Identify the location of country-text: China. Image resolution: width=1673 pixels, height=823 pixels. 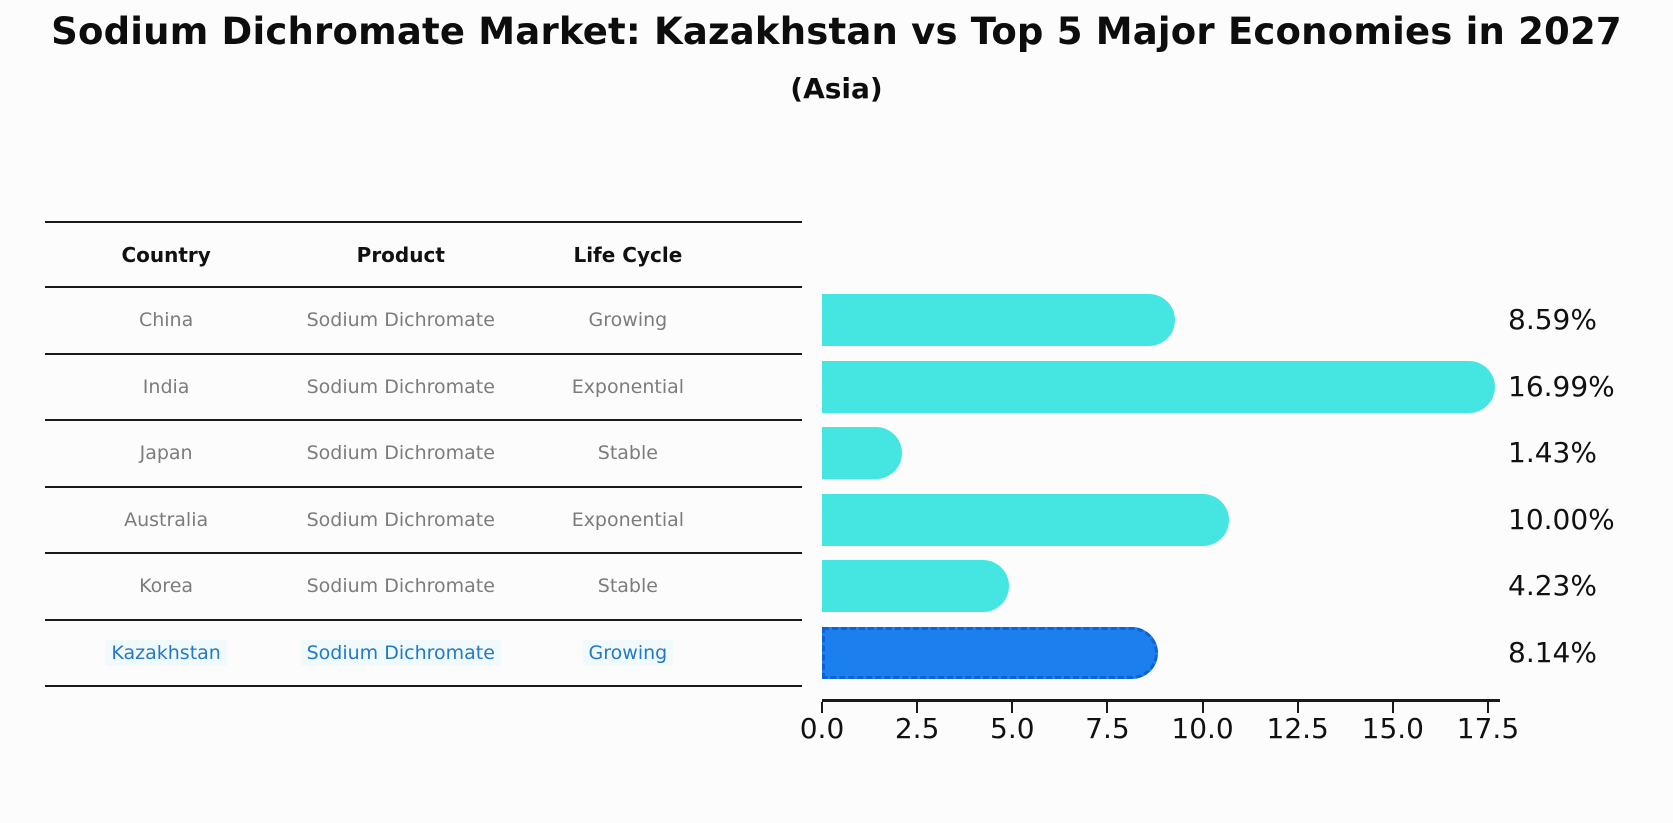
(166, 320).